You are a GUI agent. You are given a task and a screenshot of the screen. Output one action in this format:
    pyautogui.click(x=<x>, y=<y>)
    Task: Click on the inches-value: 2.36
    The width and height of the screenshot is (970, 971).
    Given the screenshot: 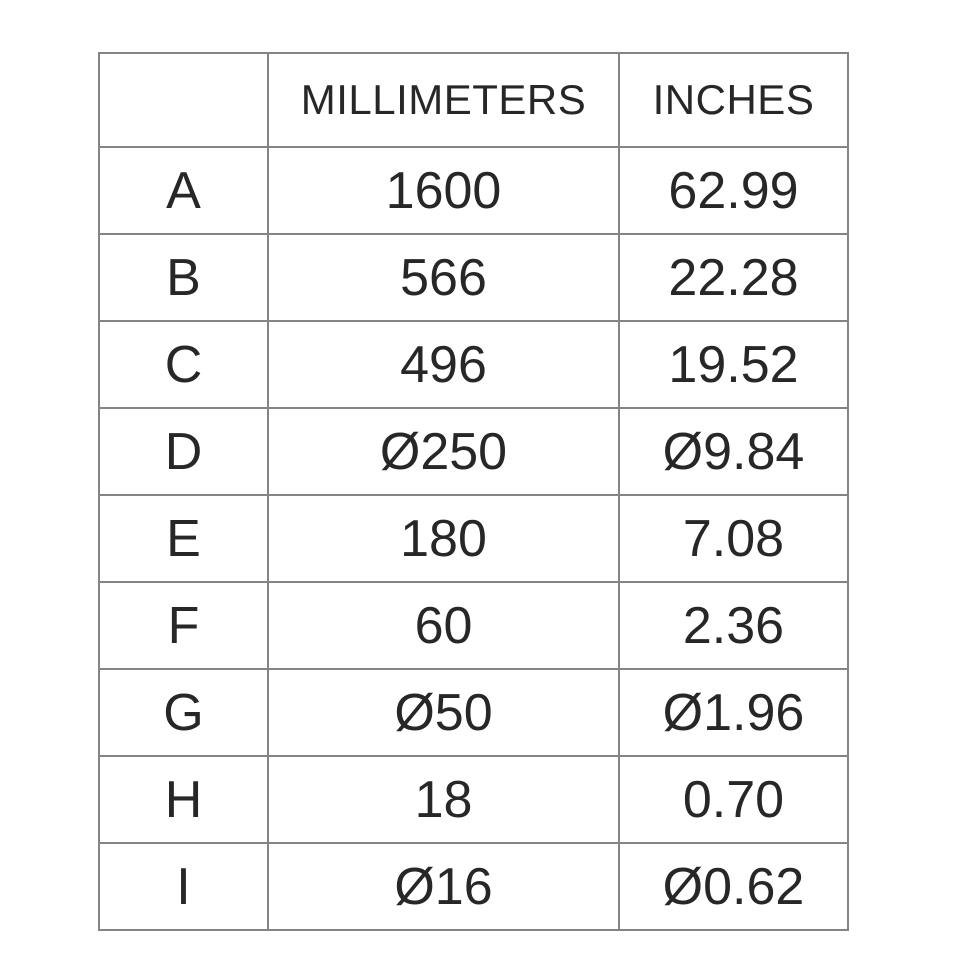 What is the action you would take?
    pyautogui.click(x=733, y=625)
    